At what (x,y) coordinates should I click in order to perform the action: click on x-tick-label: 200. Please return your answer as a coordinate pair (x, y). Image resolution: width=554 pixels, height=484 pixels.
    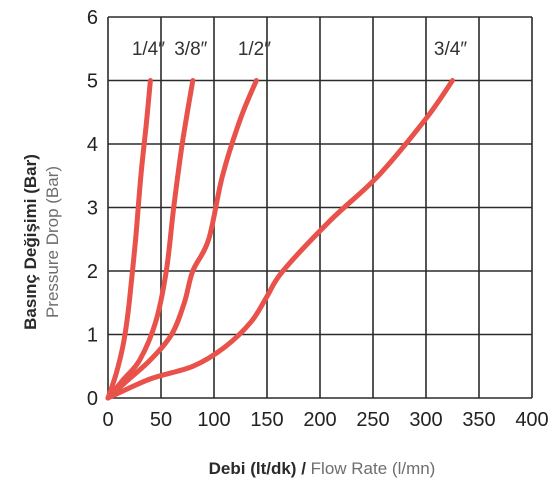
    Looking at the image, I should click on (319, 420).